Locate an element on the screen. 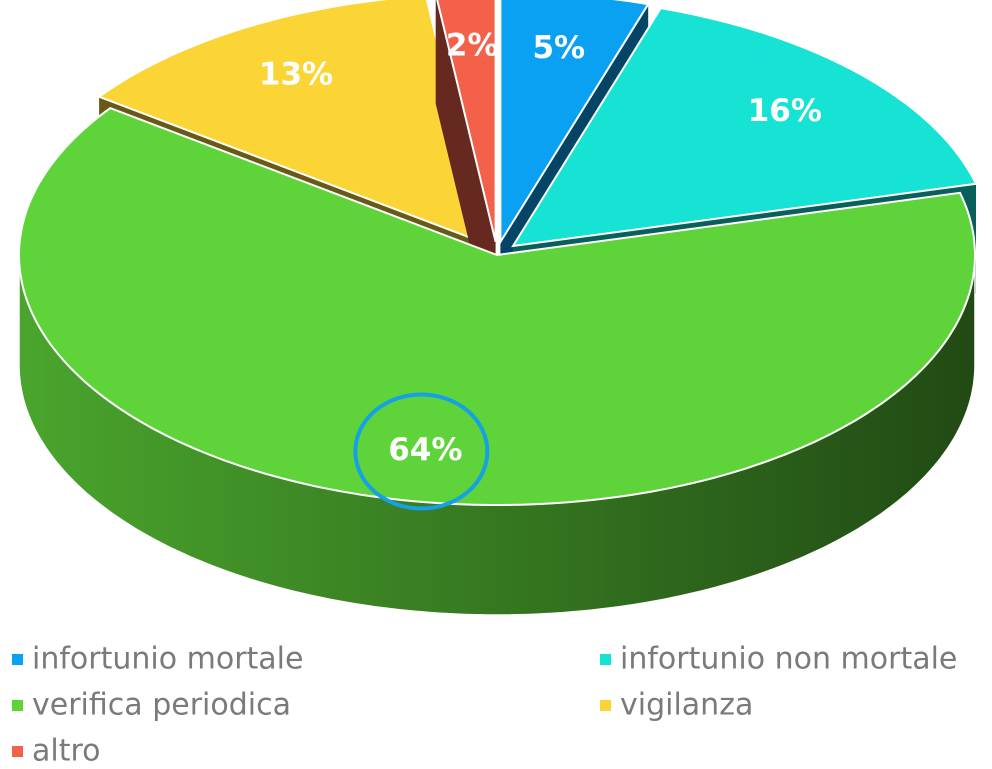  highlight-circle is located at coordinates (421, 451).